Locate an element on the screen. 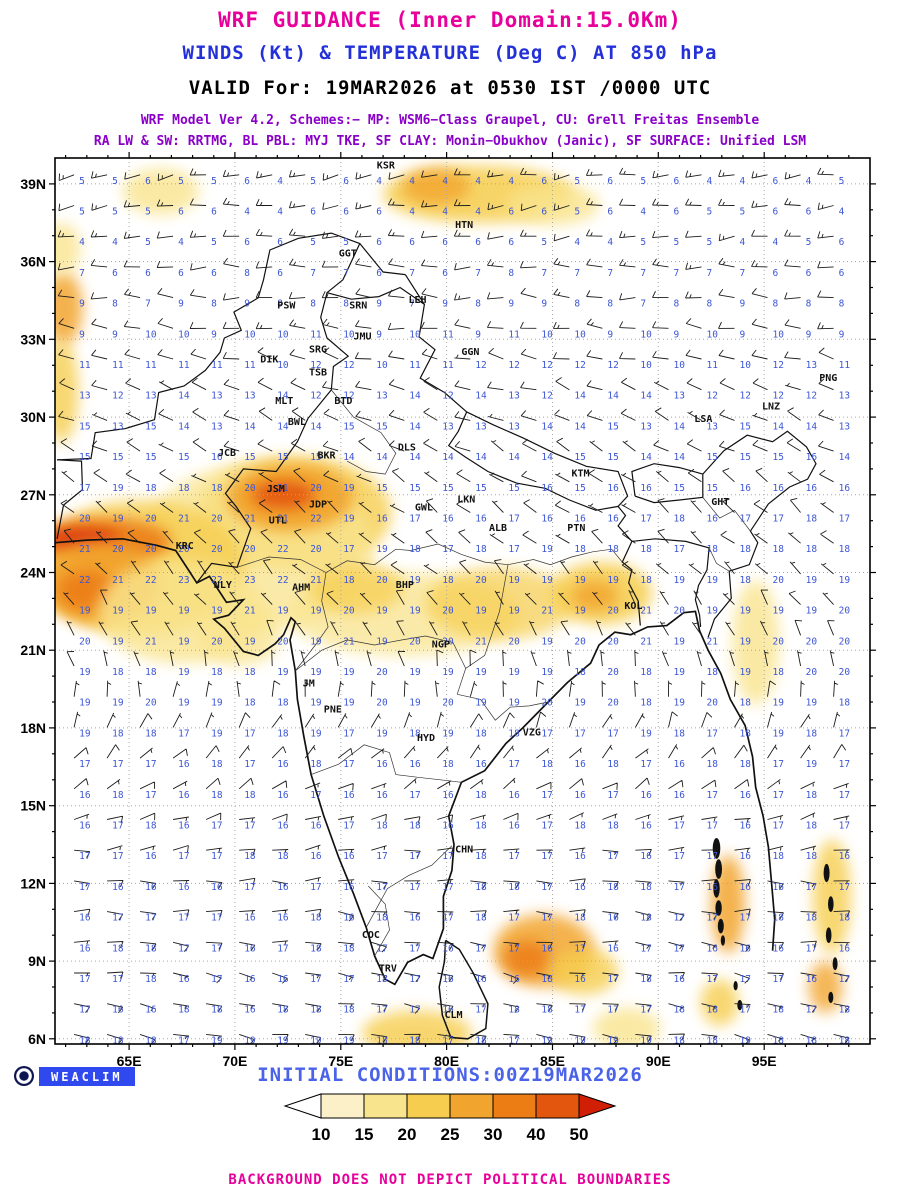  svg-text: 9 is located at coordinates (809, 334).